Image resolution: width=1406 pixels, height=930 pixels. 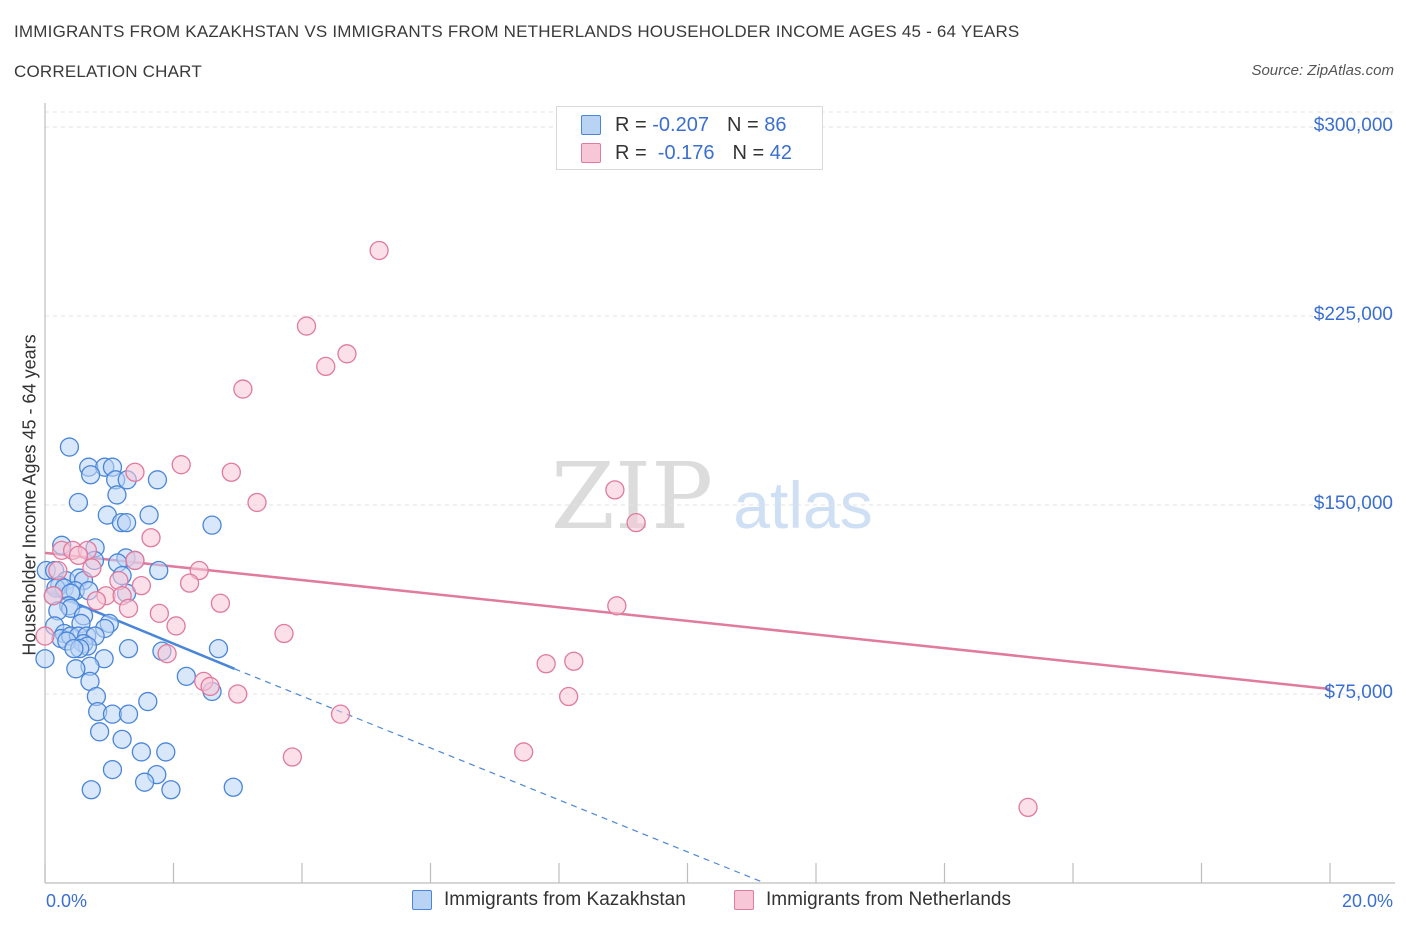 What do you see at coordinates (781, 152) in the screenshot?
I see `legend-n-value: 42` at bounding box center [781, 152].